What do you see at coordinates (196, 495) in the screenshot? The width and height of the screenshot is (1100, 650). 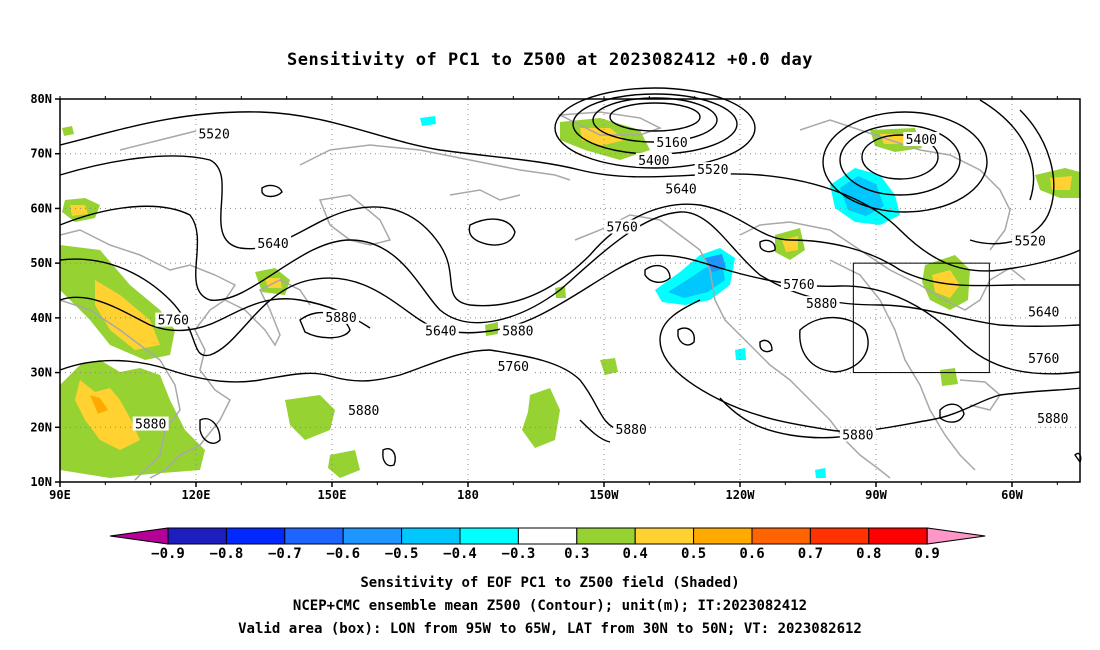 I see `lon-tick-label: 120E` at bounding box center [196, 495].